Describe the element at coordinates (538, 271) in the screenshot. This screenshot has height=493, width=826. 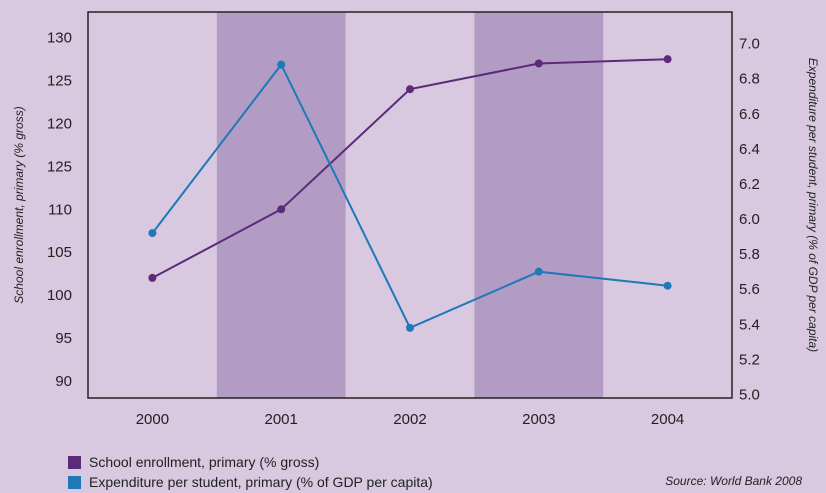
I see `data-point-s1-2003` at that location.